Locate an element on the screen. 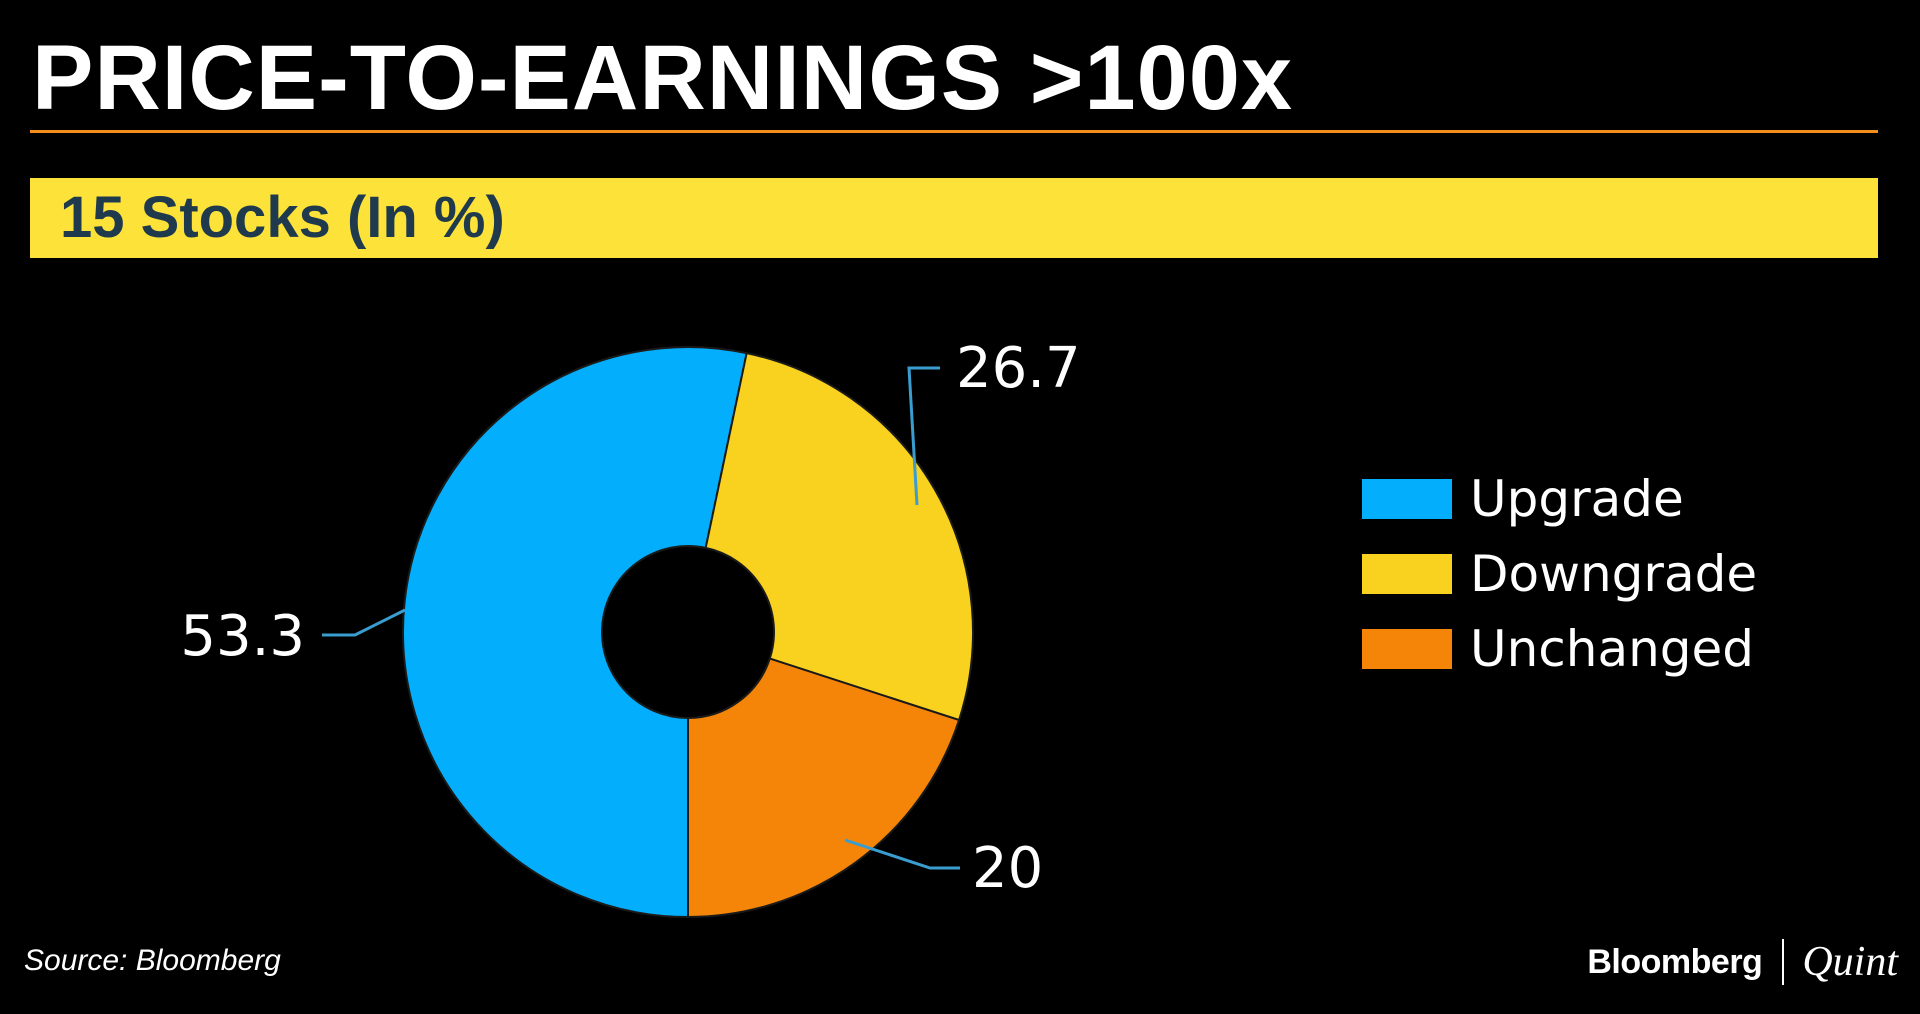 The width and height of the screenshot is (1920, 1014). subtitle-banner: 15 Stocks (In %) is located at coordinates (954, 218).